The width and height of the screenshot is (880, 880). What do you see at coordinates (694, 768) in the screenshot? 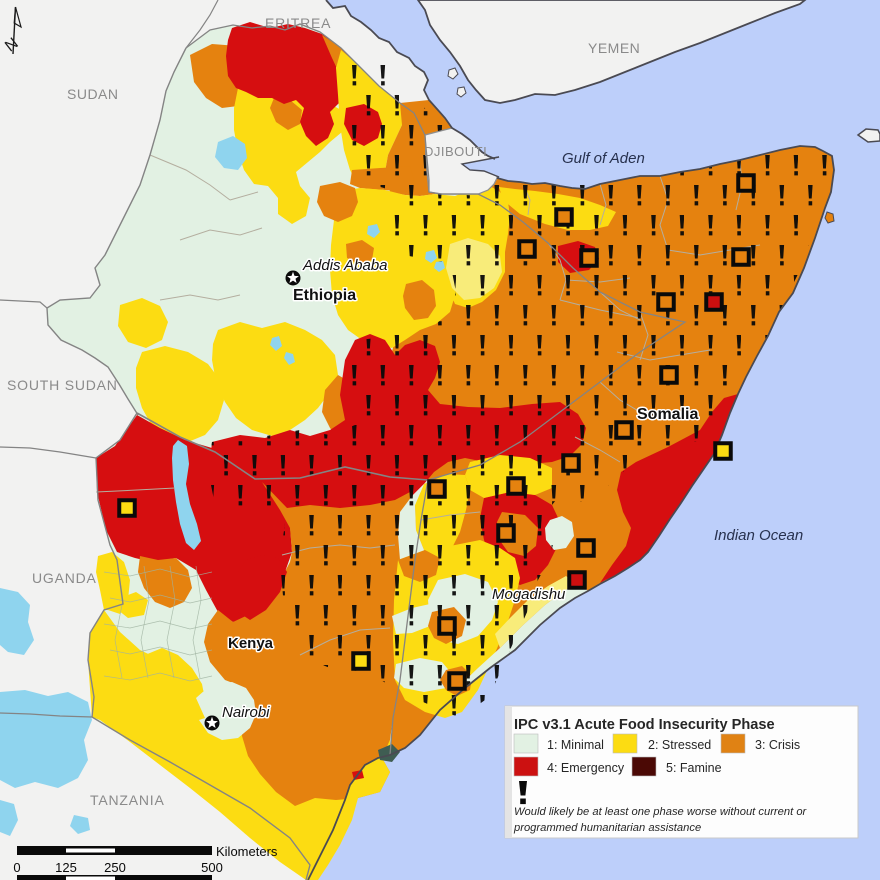
I see `svg-text: 5: Famine` at bounding box center [694, 768].